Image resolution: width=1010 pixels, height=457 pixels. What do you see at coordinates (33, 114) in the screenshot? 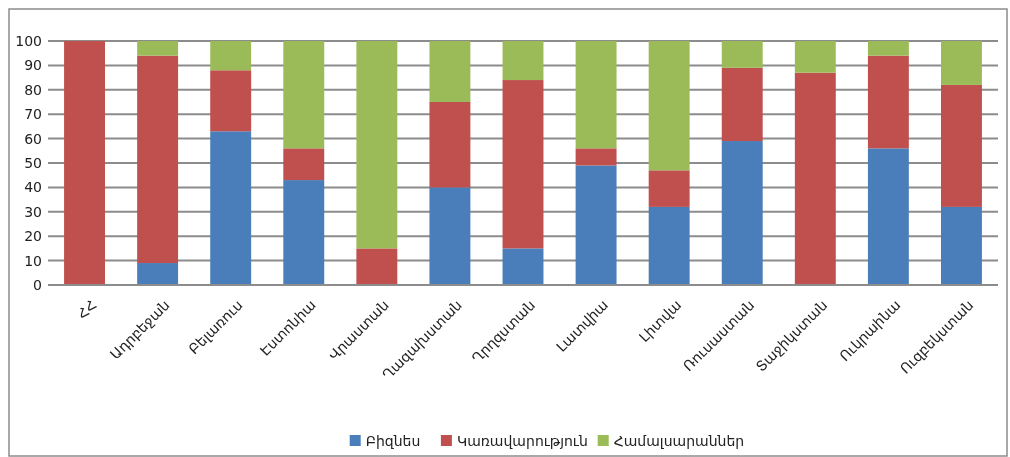
I see `y-tick-label: 70` at bounding box center [33, 114].